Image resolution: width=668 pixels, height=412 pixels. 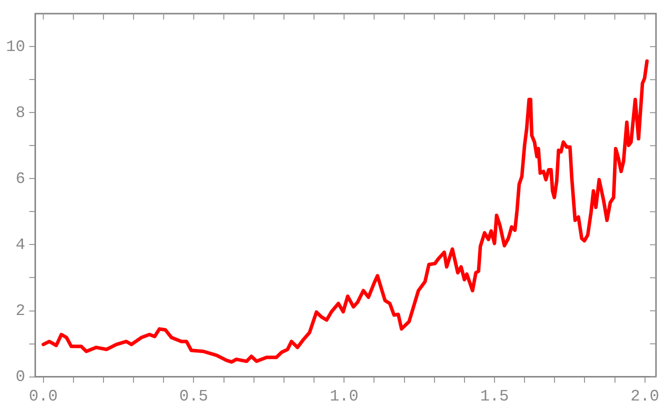 I want to click on y-tick-label: 0, so click(x=21, y=377).